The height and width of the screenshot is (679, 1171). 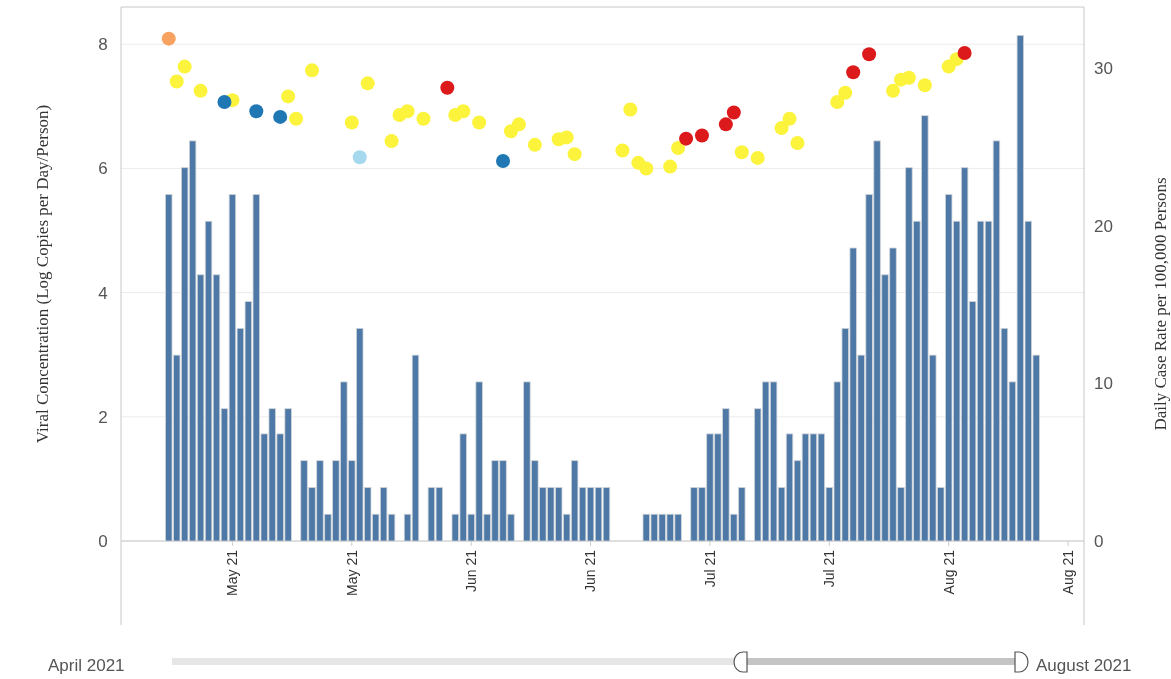 What do you see at coordinates (1099, 541) in the screenshot?
I see `y2-tick-label: 0` at bounding box center [1099, 541].